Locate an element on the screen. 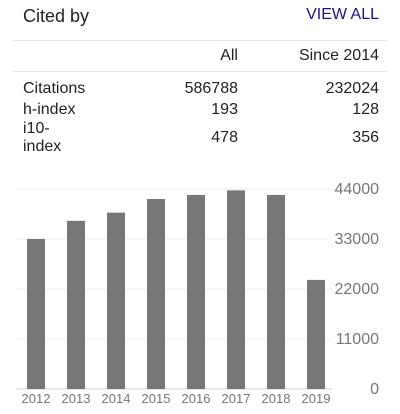 The width and height of the screenshot is (400, 414). stats-row-h-index: h-index 193 128 is located at coordinates (200, 109).